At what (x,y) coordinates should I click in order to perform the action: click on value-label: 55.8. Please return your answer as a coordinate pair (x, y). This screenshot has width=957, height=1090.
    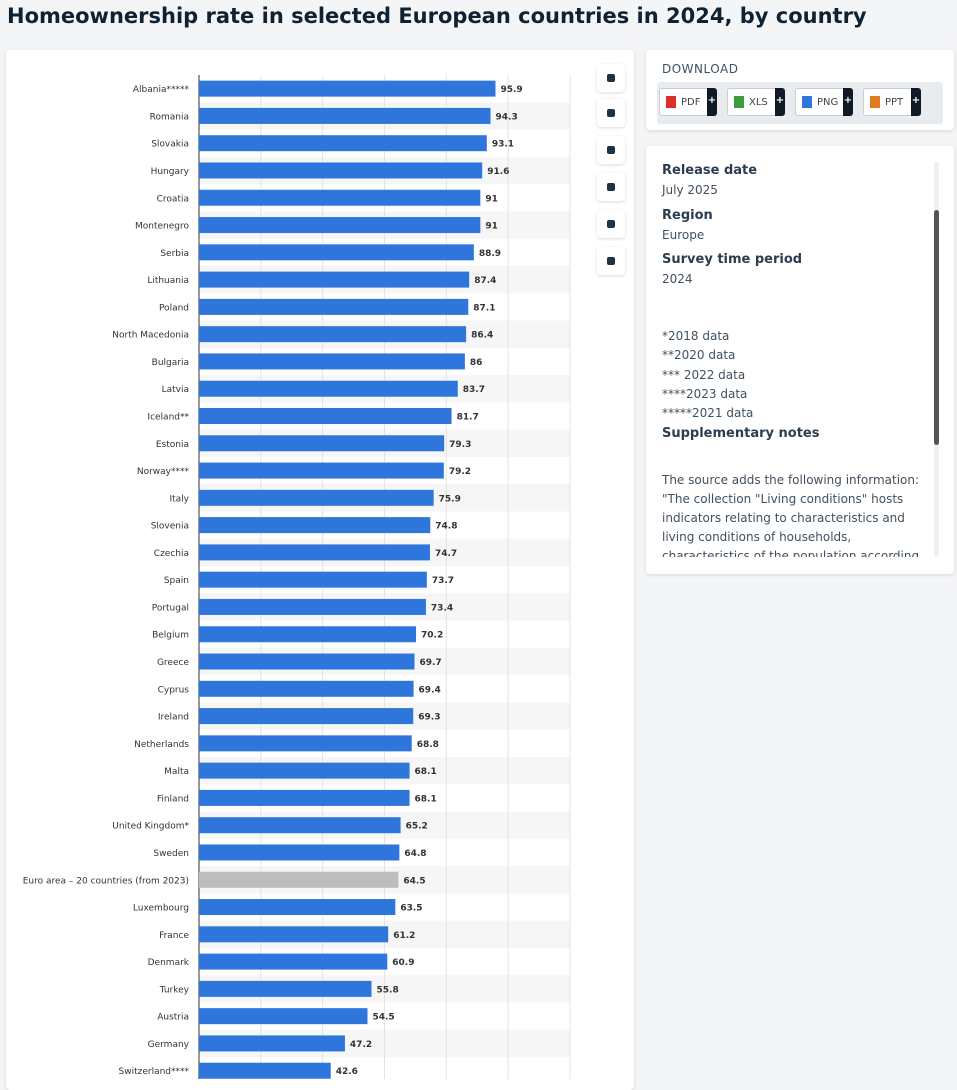
    Looking at the image, I should click on (388, 990).